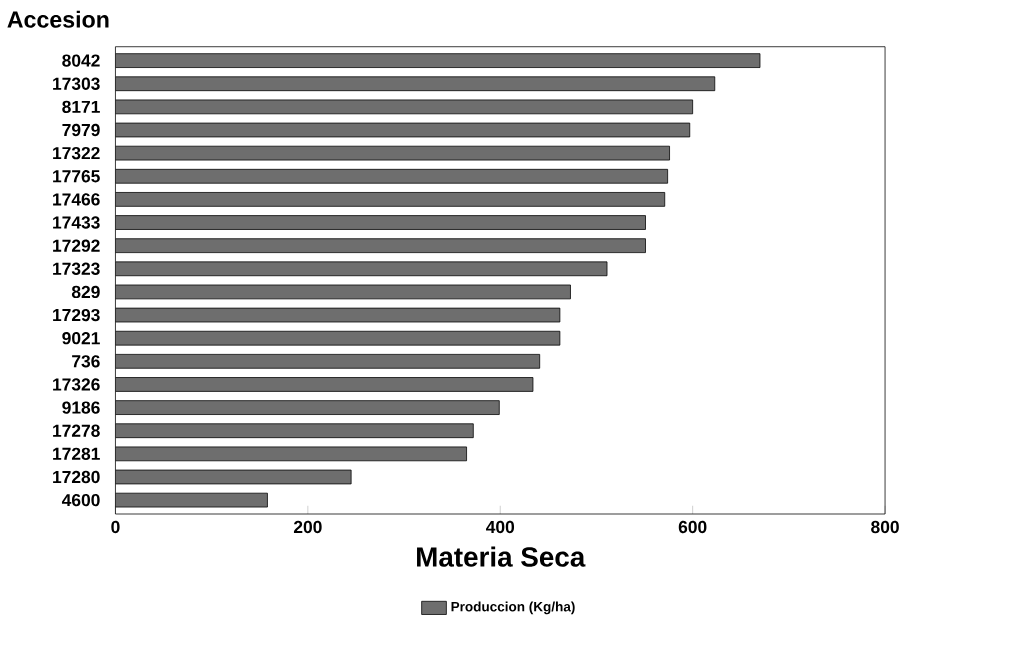  Describe the element at coordinates (76, 83) in the screenshot. I see `y-tick-label: 17303` at that location.